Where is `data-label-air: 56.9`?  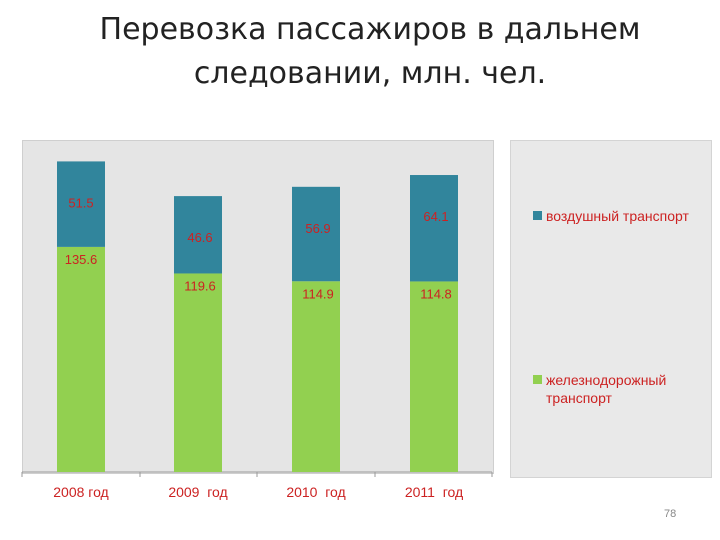
data-label-air: 56.9 is located at coordinates (317, 228).